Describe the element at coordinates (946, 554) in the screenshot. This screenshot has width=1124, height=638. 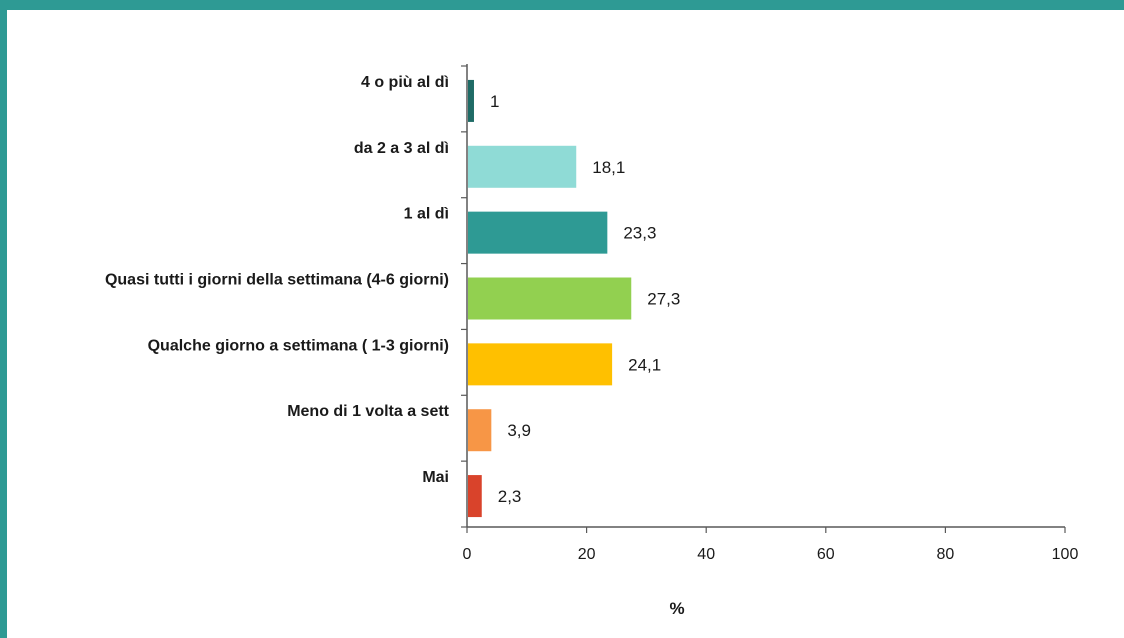
I see `x-tick-label: 80` at that location.